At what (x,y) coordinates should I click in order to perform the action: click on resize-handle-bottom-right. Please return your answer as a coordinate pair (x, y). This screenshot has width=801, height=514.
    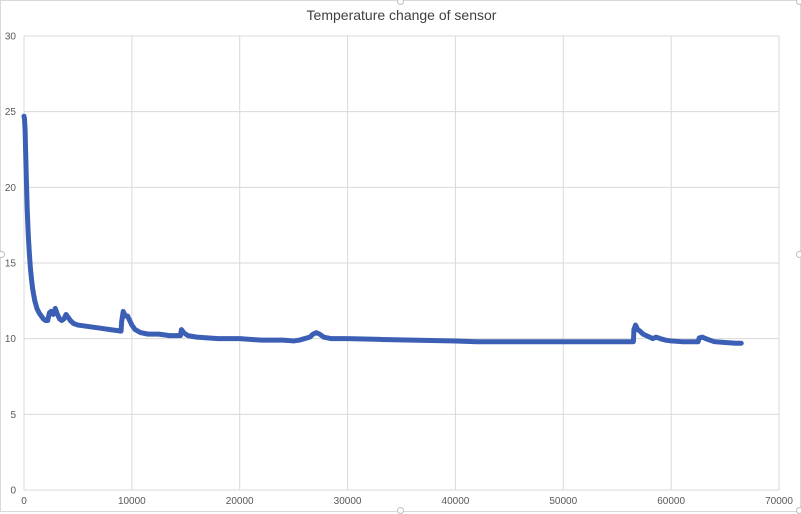
    Looking at the image, I should click on (798, 510).